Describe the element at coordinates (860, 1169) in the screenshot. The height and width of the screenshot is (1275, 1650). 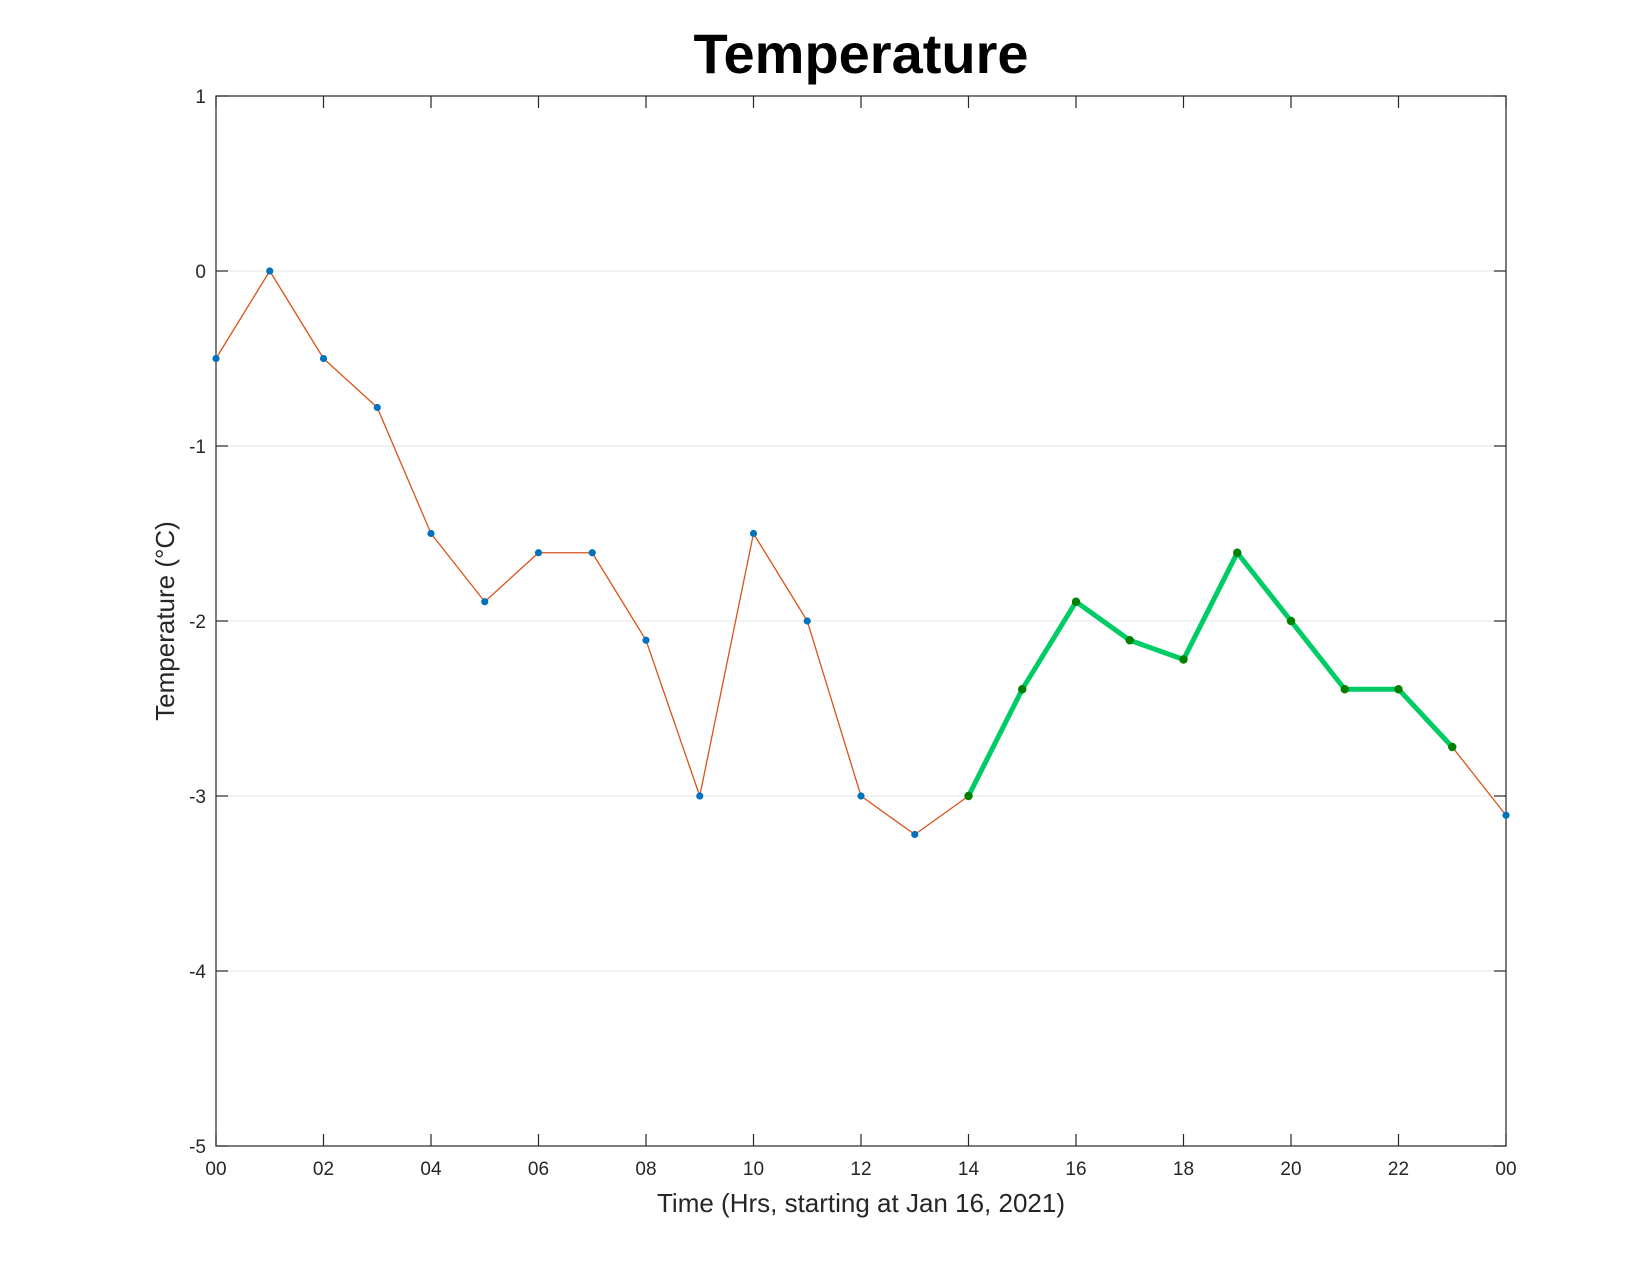
I see `x-tick-label: 12` at that location.